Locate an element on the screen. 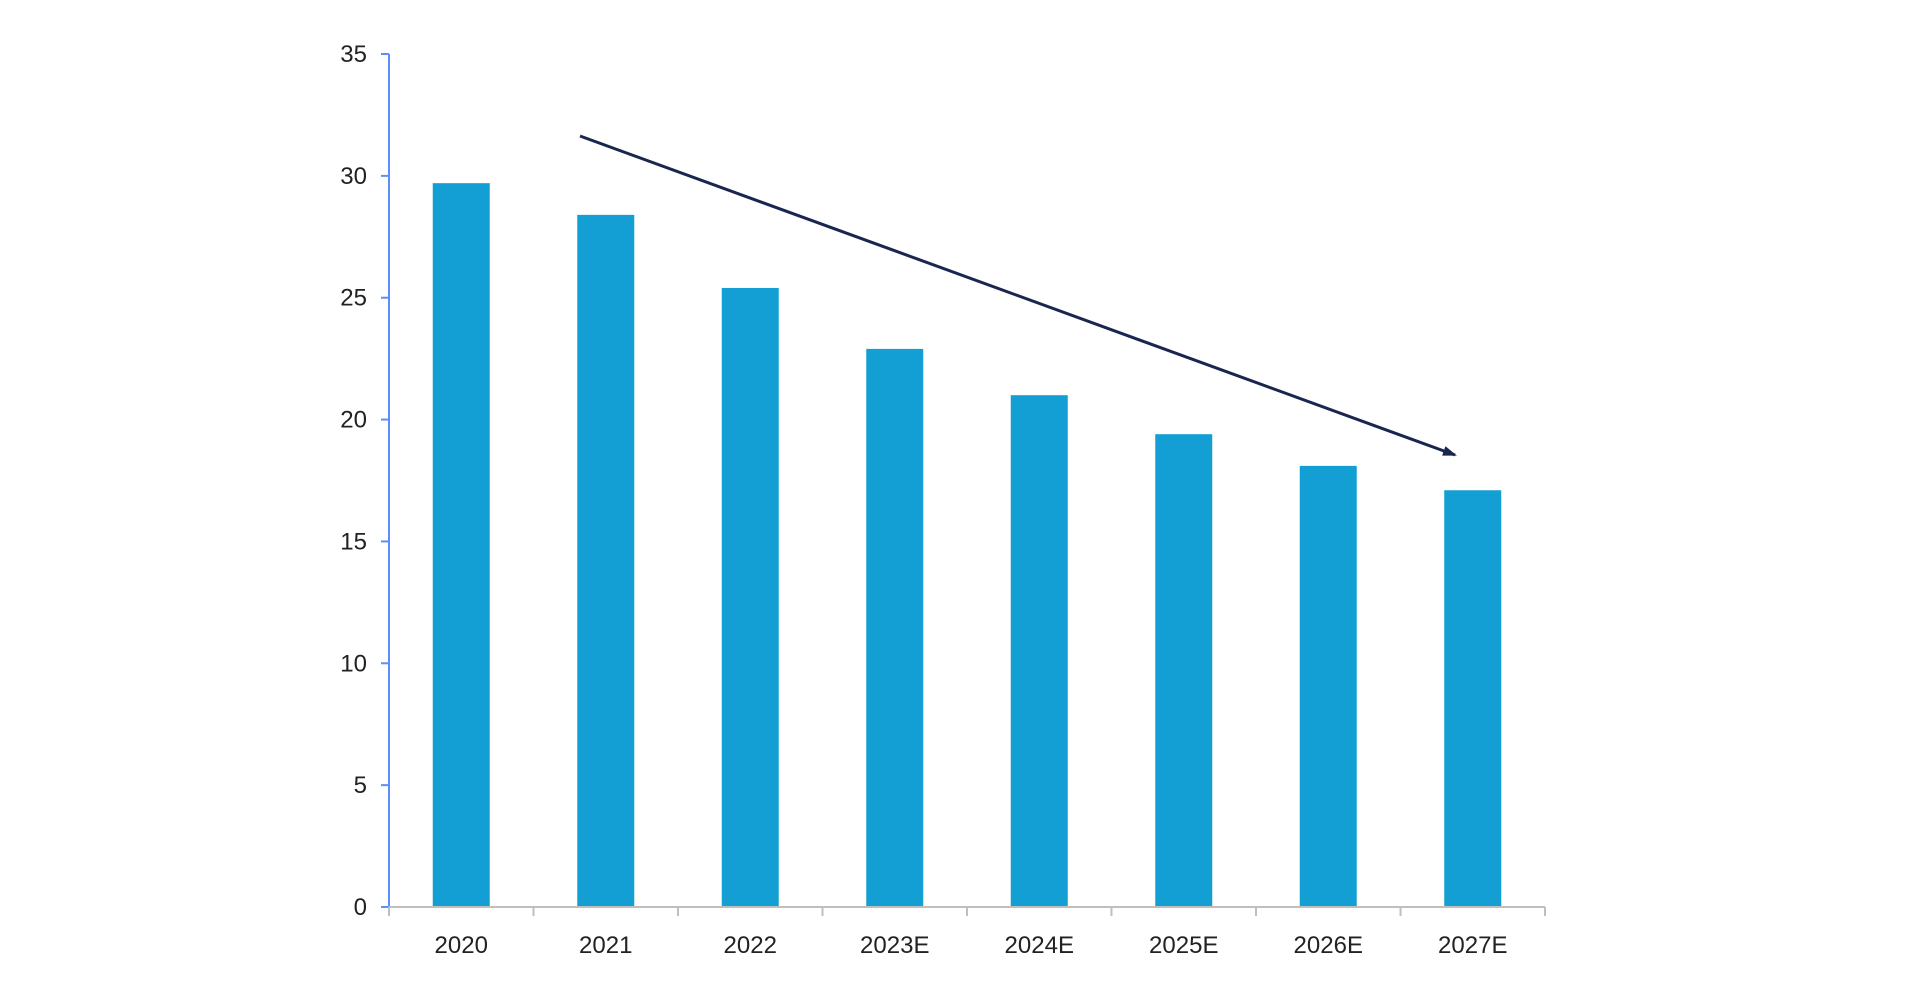  x-tick-label: 2024E is located at coordinates (1039, 945).